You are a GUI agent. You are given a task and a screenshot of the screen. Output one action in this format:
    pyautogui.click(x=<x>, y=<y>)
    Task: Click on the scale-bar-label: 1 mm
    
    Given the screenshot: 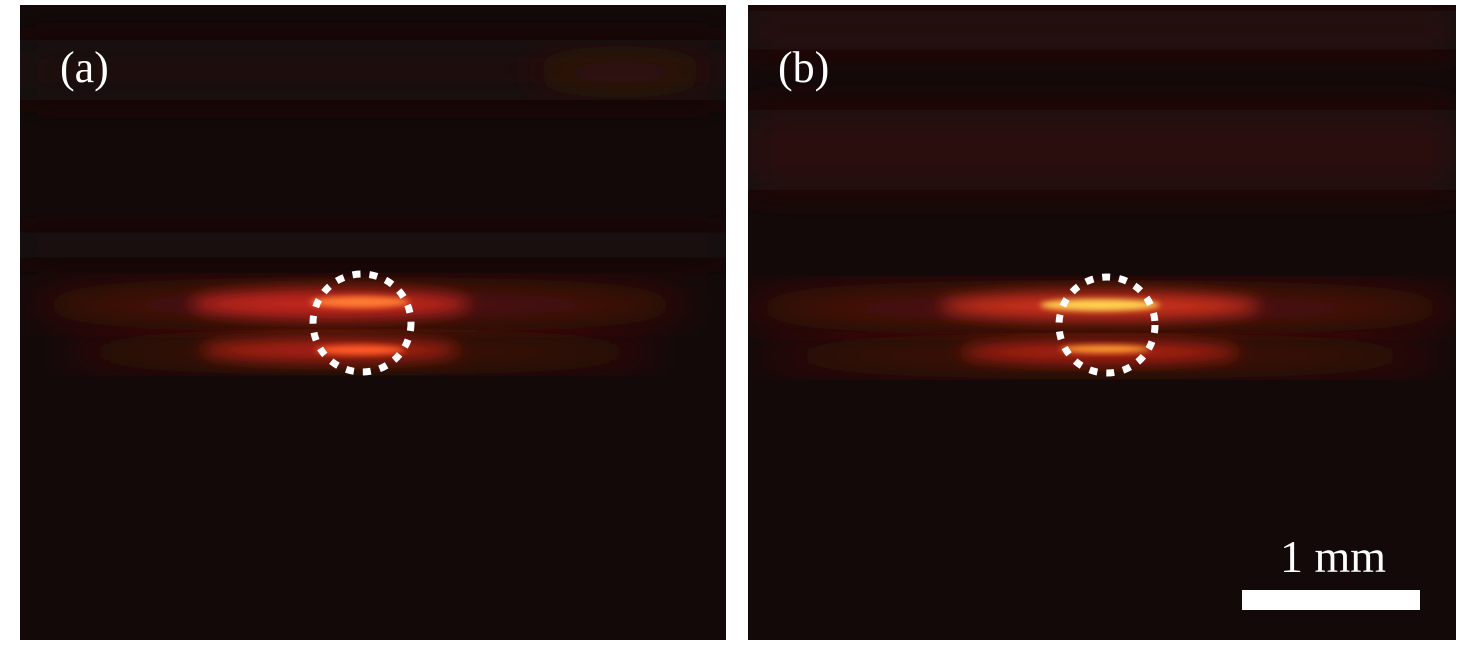 What is the action you would take?
    pyautogui.click(x=1333, y=556)
    